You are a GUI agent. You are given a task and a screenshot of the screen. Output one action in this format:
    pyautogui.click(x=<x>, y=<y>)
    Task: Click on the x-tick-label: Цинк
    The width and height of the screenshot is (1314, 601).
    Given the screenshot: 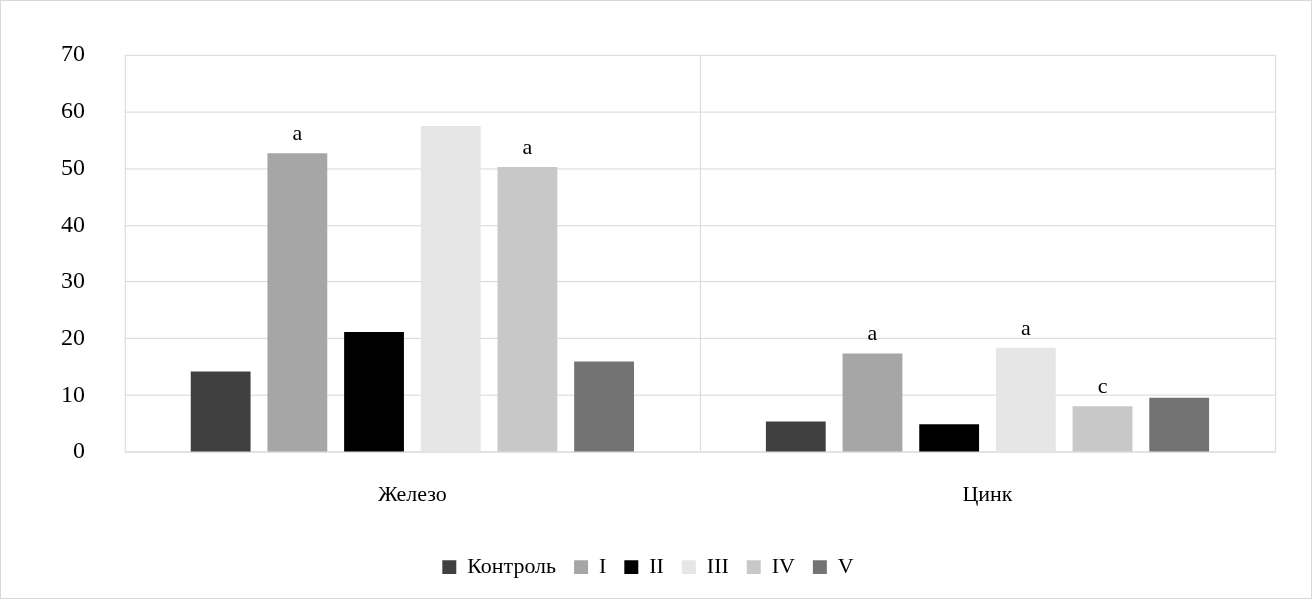 What is the action you would take?
    pyautogui.click(x=987, y=493)
    